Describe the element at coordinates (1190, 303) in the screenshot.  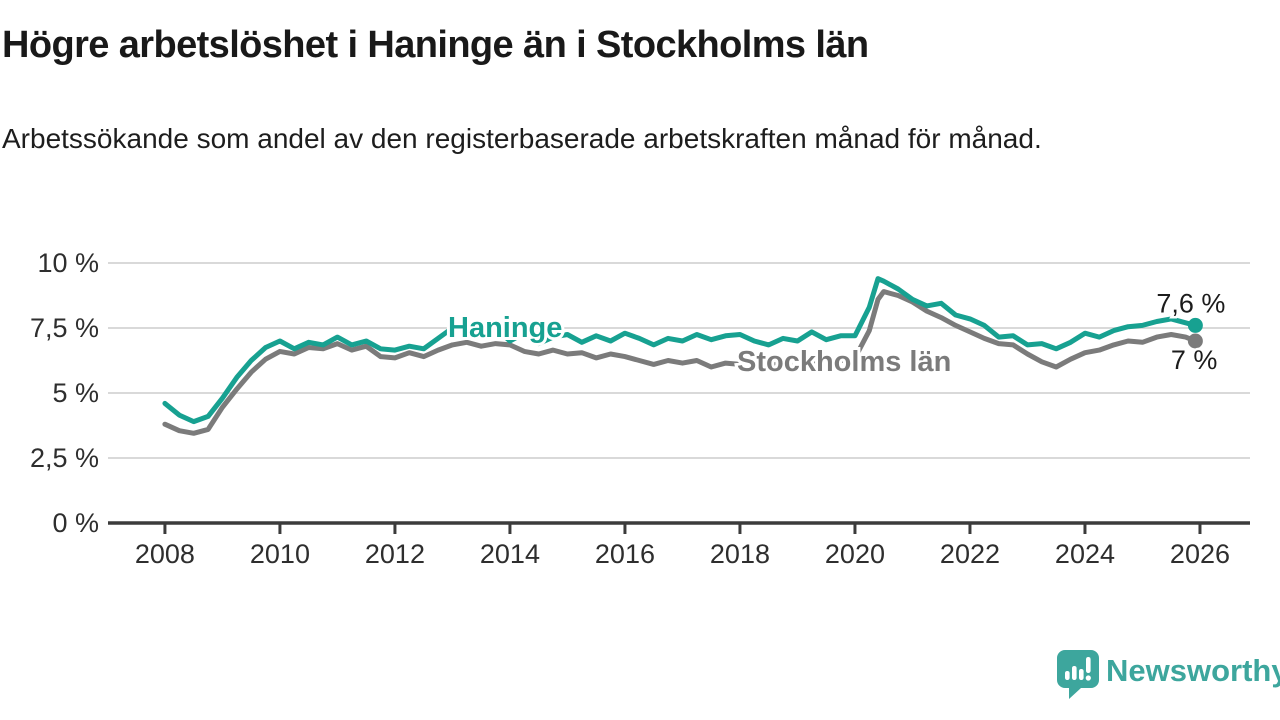
I see `end-value-label-haninge: 7,6 %` at that location.